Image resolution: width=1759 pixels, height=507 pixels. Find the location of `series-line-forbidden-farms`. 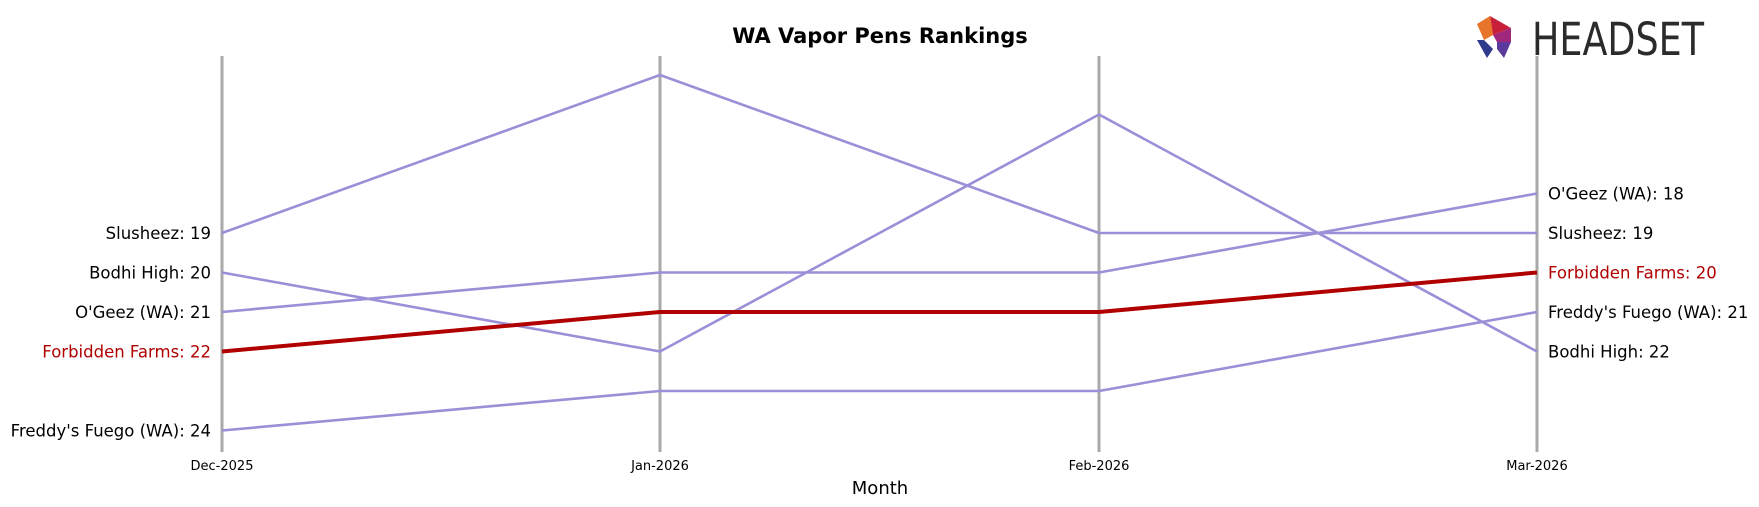

series-line-forbidden-farms is located at coordinates (879, 312).